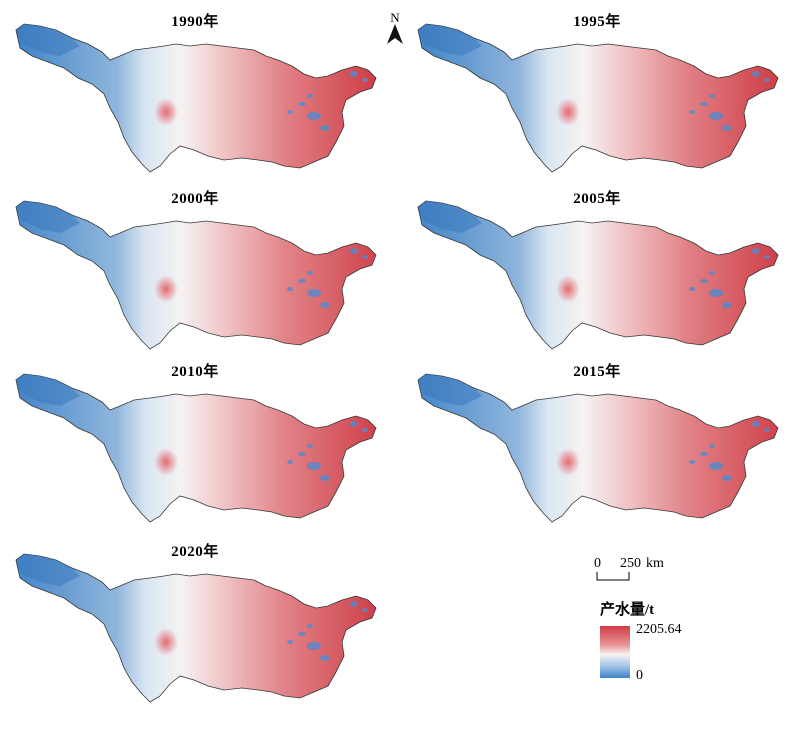 The width and height of the screenshot is (800, 732). I want to click on north-arrow-icon, so click(395, 34).